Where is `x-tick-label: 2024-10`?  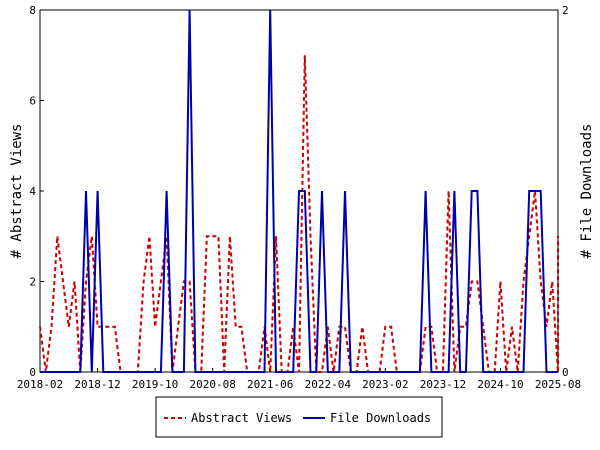
x-tick-label: 2024-10 is located at coordinates (500, 384).